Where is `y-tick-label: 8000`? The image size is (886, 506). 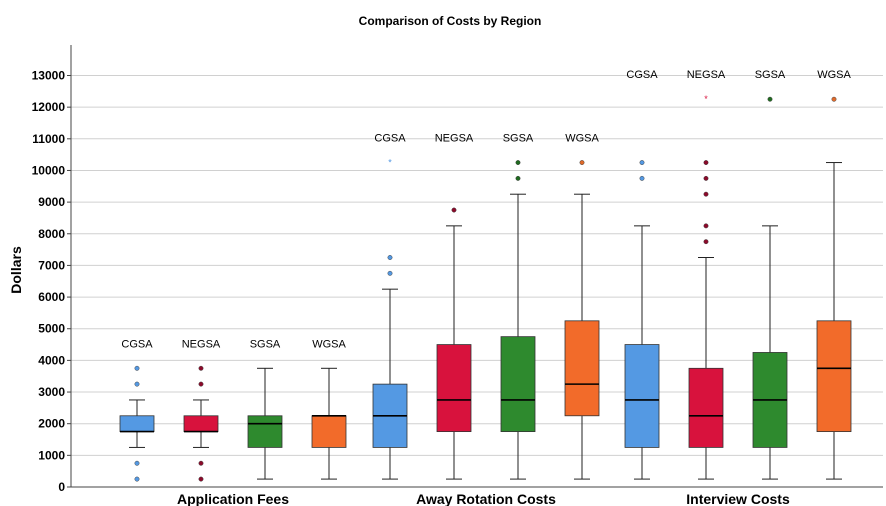
y-tick-label: 8000 is located at coordinates (51, 234).